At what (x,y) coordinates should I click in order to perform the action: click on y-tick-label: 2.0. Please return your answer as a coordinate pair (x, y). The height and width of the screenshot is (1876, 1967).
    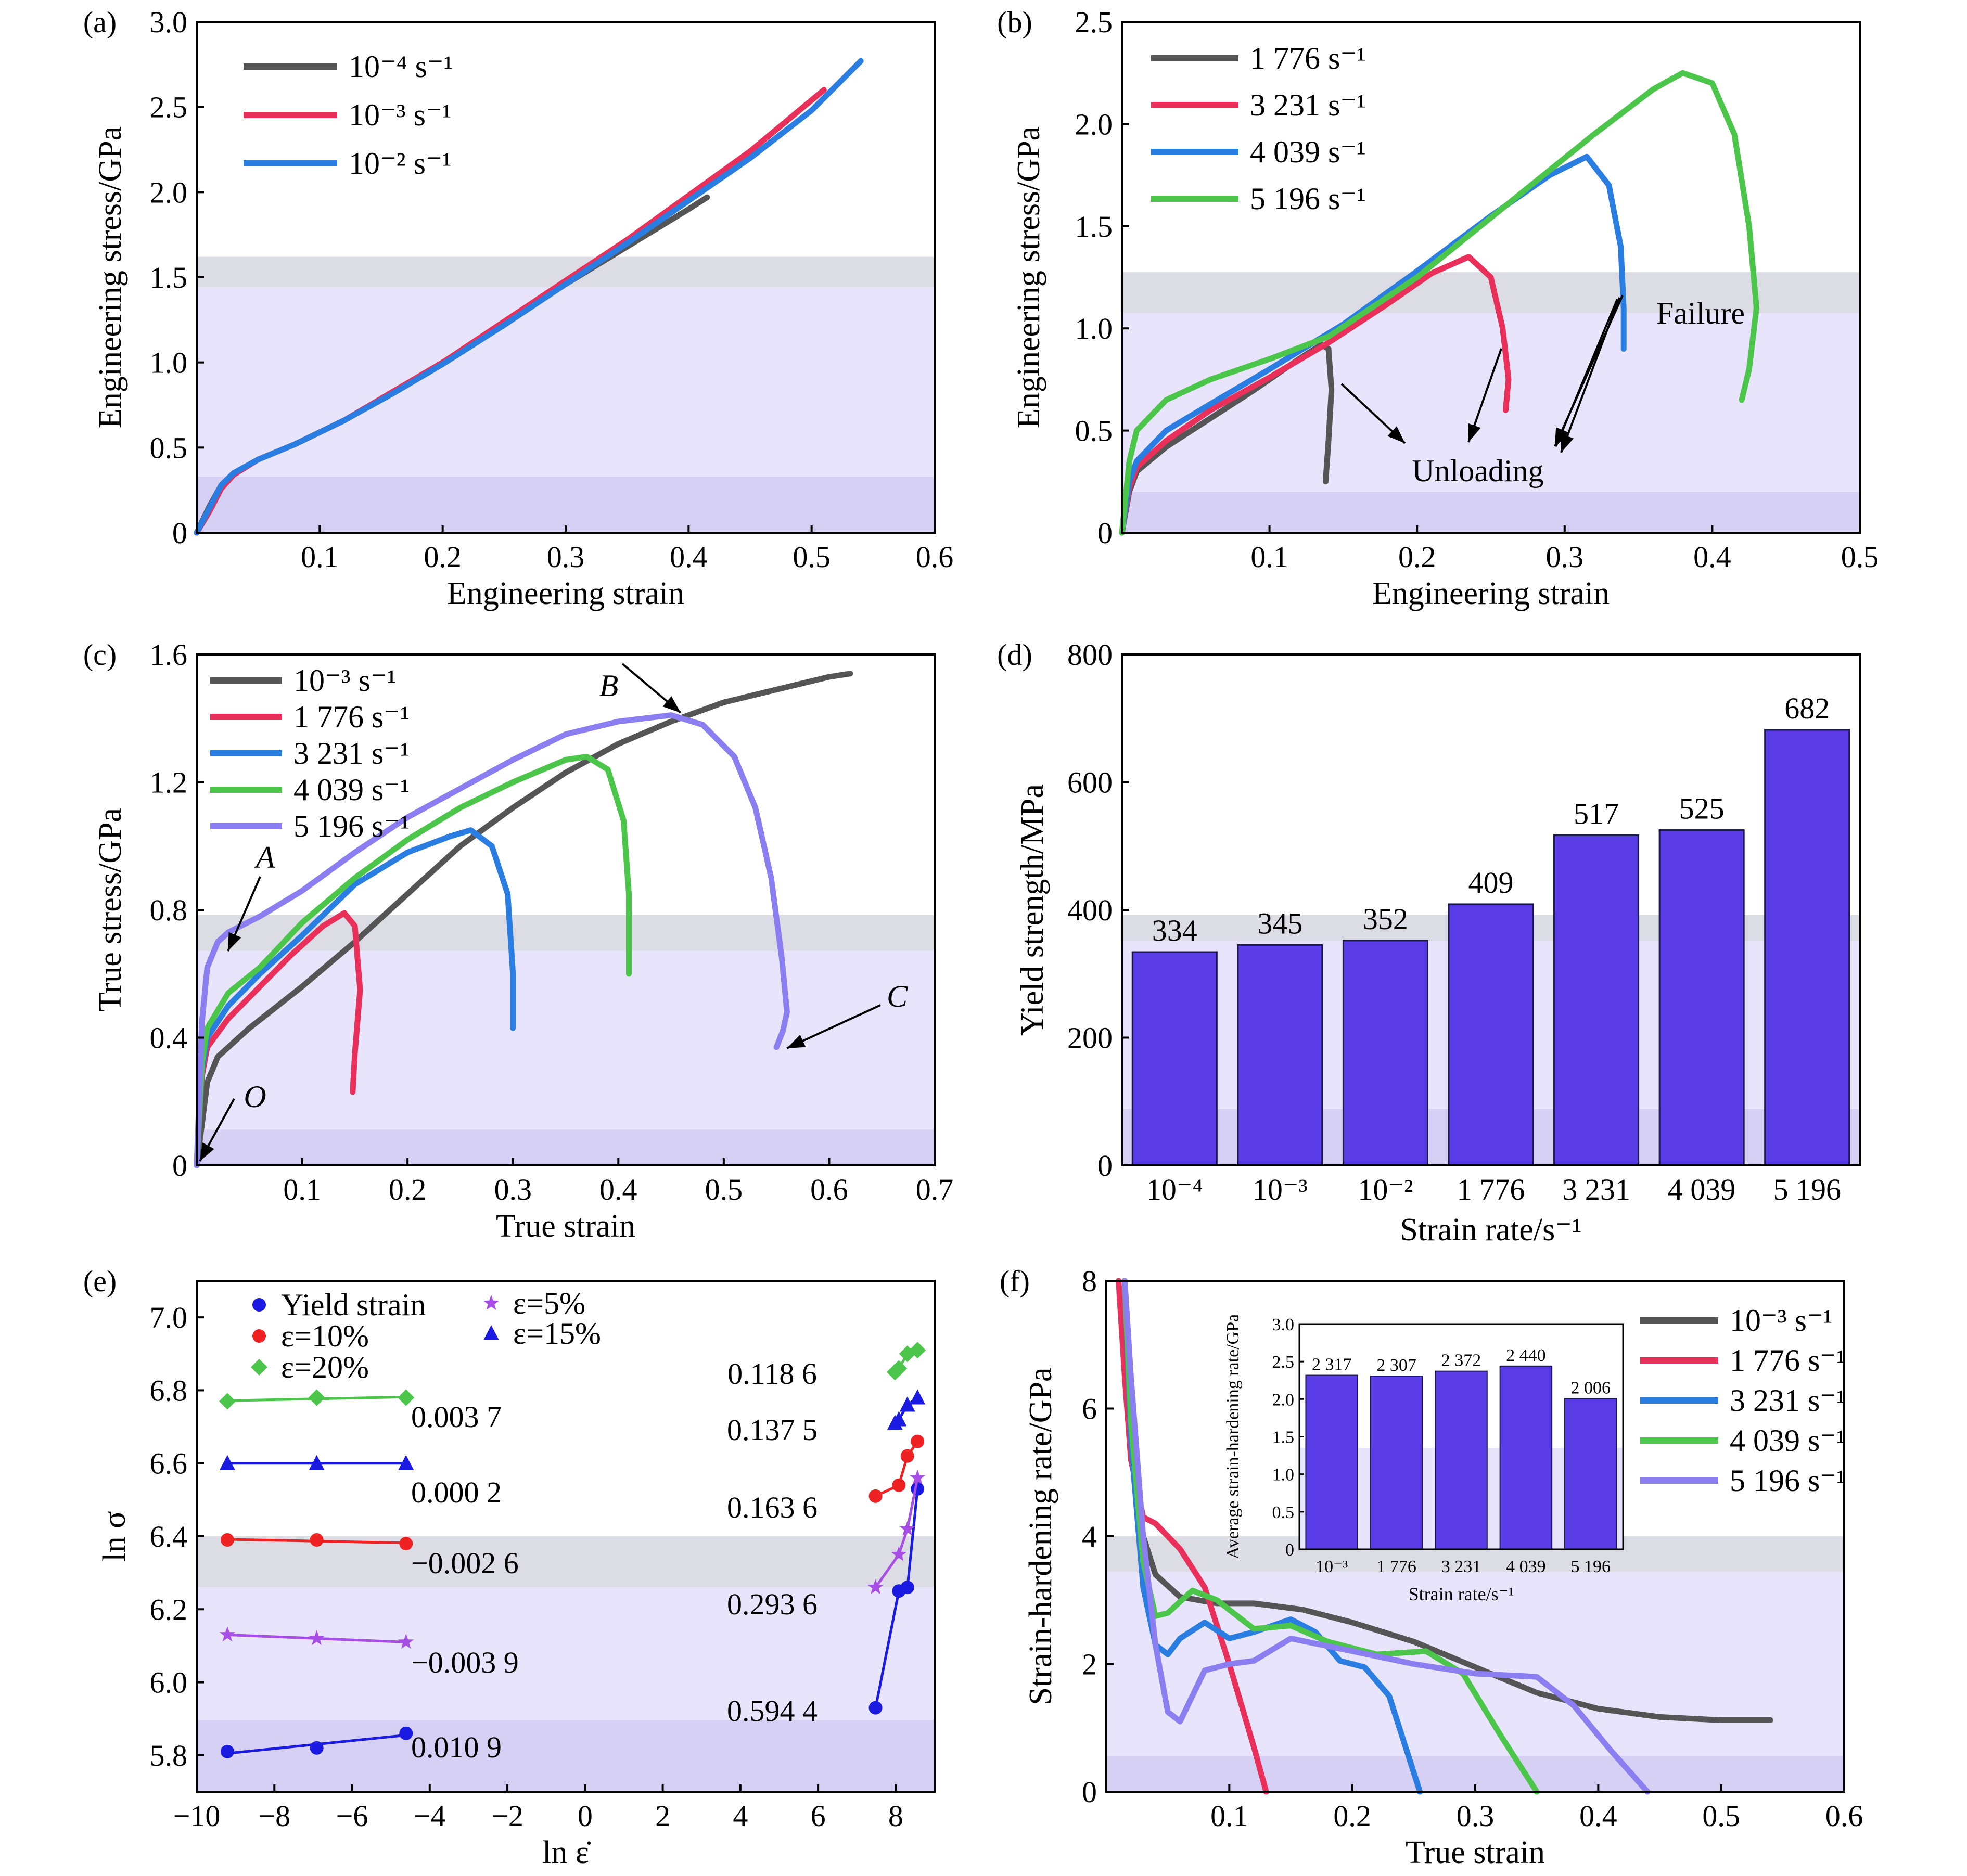
    Looking at the image, I should click on (169, 192).